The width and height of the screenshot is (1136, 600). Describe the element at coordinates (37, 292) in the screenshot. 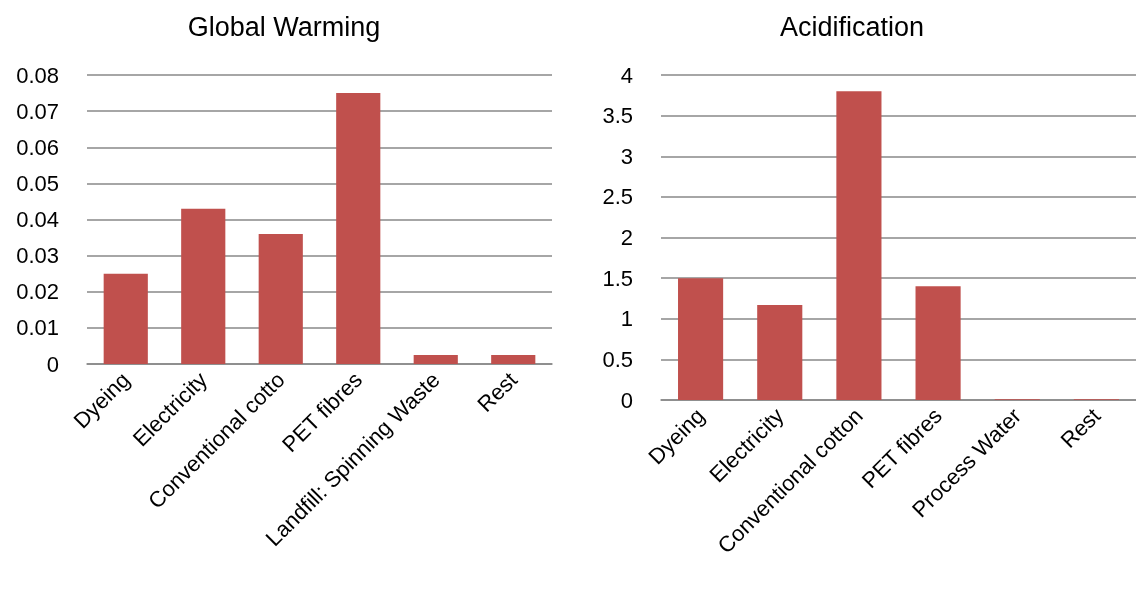

I see `y-tick-label: 0.02` at that location.